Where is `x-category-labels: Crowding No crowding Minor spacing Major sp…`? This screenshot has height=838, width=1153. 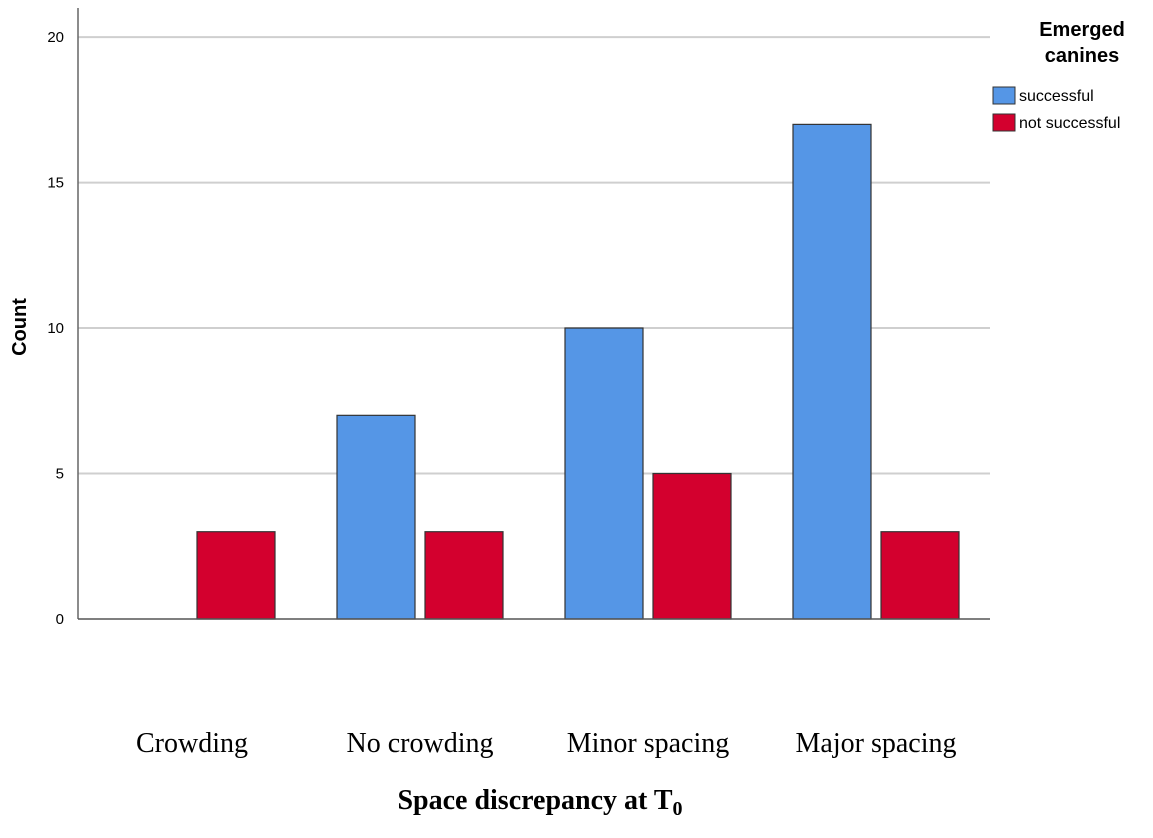 x-category-labels: Crowding No crowding Minor spacing Major sp… is located at coordinates (546, 743).